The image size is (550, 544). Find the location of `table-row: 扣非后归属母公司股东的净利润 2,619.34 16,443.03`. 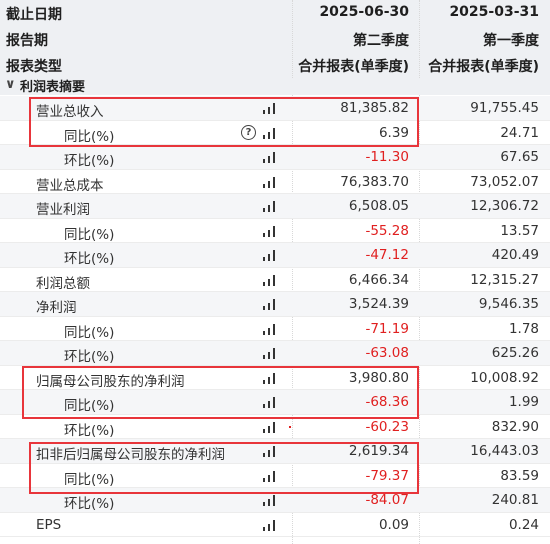

table-row: 扣非后归属母公司股东的净利润 2,619.34 16,443.03 is located at coordinates (275, 451).